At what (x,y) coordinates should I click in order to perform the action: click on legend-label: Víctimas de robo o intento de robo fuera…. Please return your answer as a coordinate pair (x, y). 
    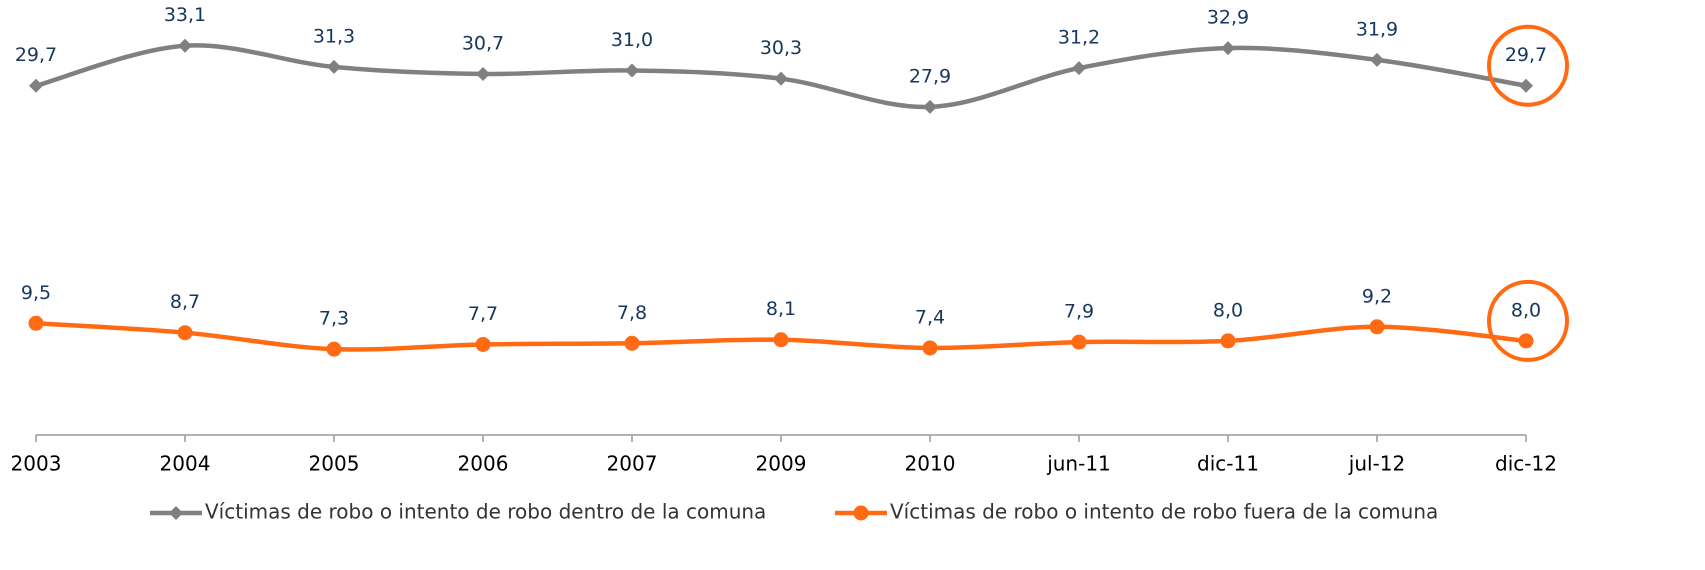
    Looking at the image, I should click on (1164, 512).